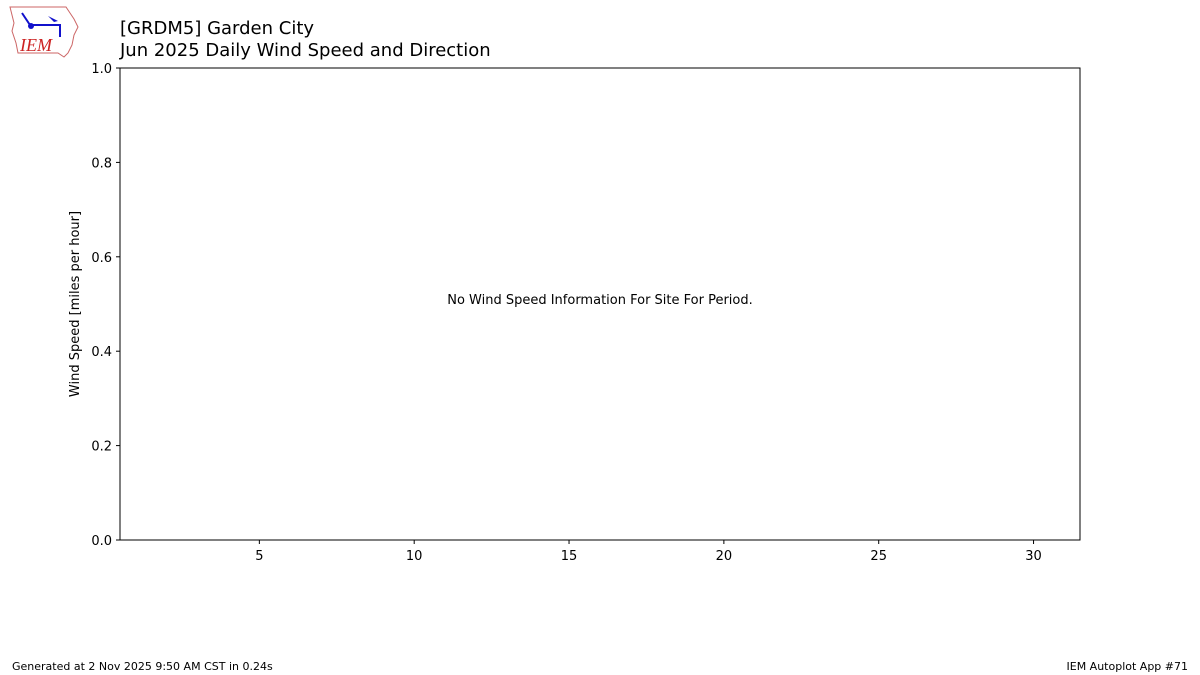 The width and height of the screenshot is (1200, 675). I want to click on y-tick-label: 0.2, so click(101, 447).